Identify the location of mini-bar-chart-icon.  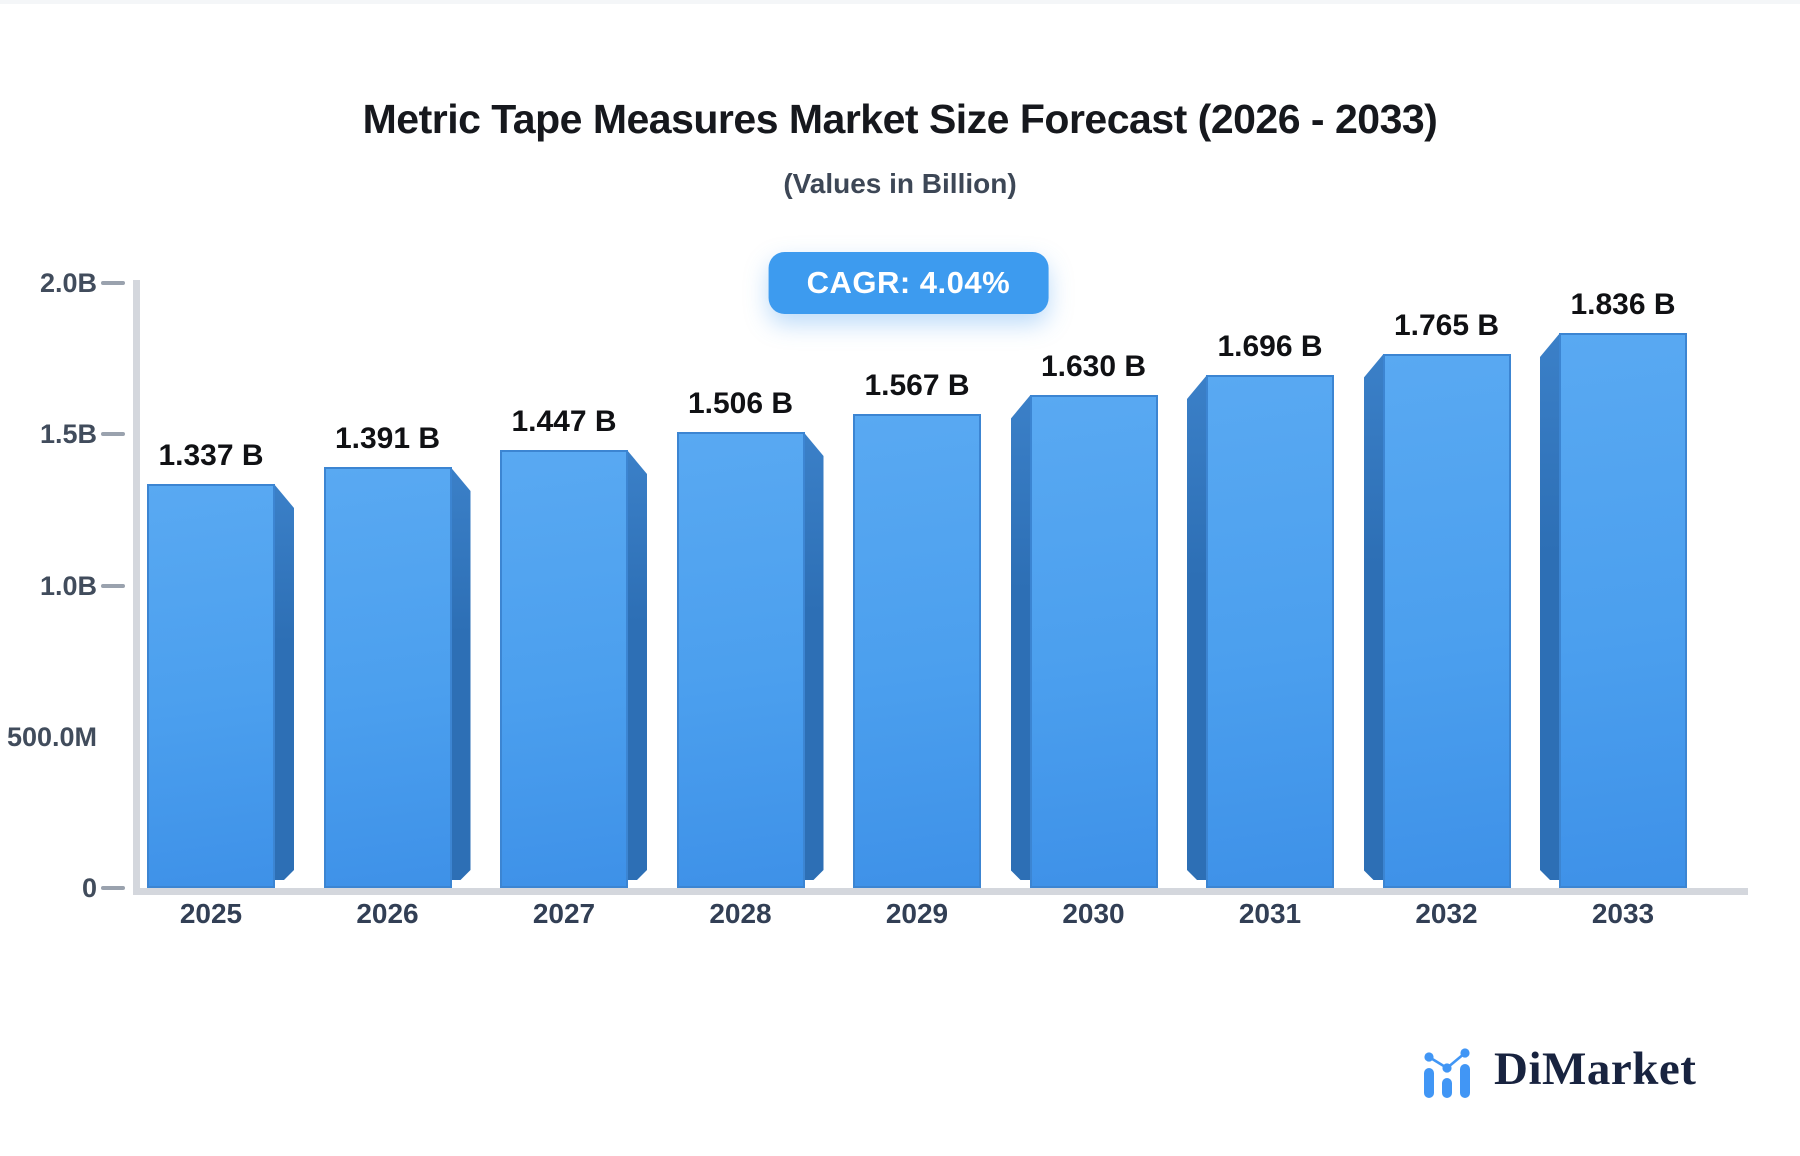
(1447, 1073).